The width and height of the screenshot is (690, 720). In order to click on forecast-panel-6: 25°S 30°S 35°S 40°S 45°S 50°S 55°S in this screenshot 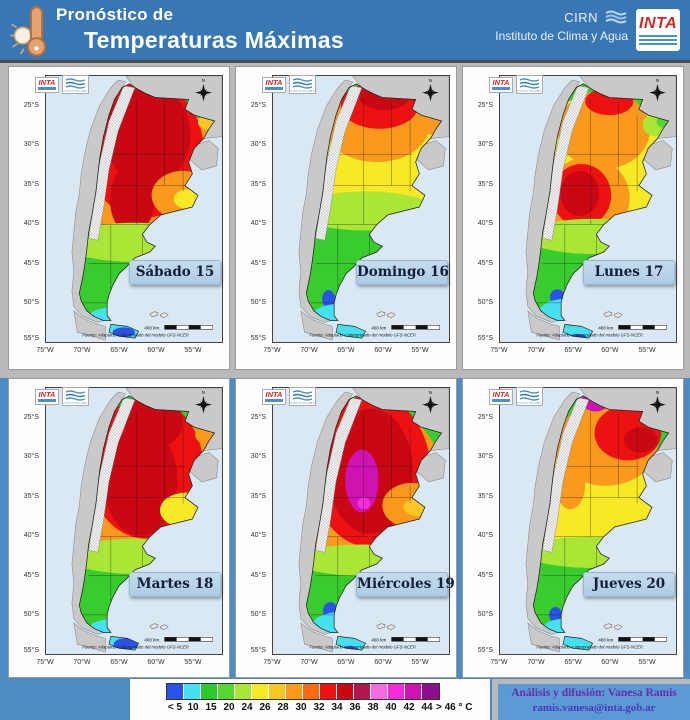, I will do `click(573, 528)`.